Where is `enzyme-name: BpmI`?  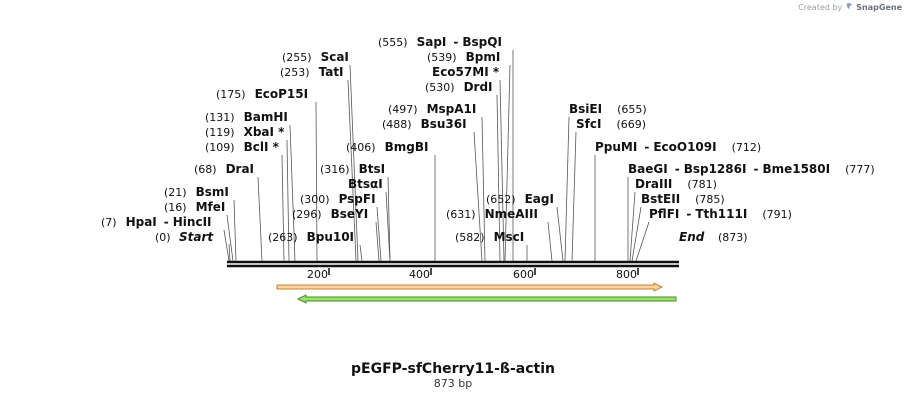
enzyme-name: BpmI is located at coordinates (483, 57).